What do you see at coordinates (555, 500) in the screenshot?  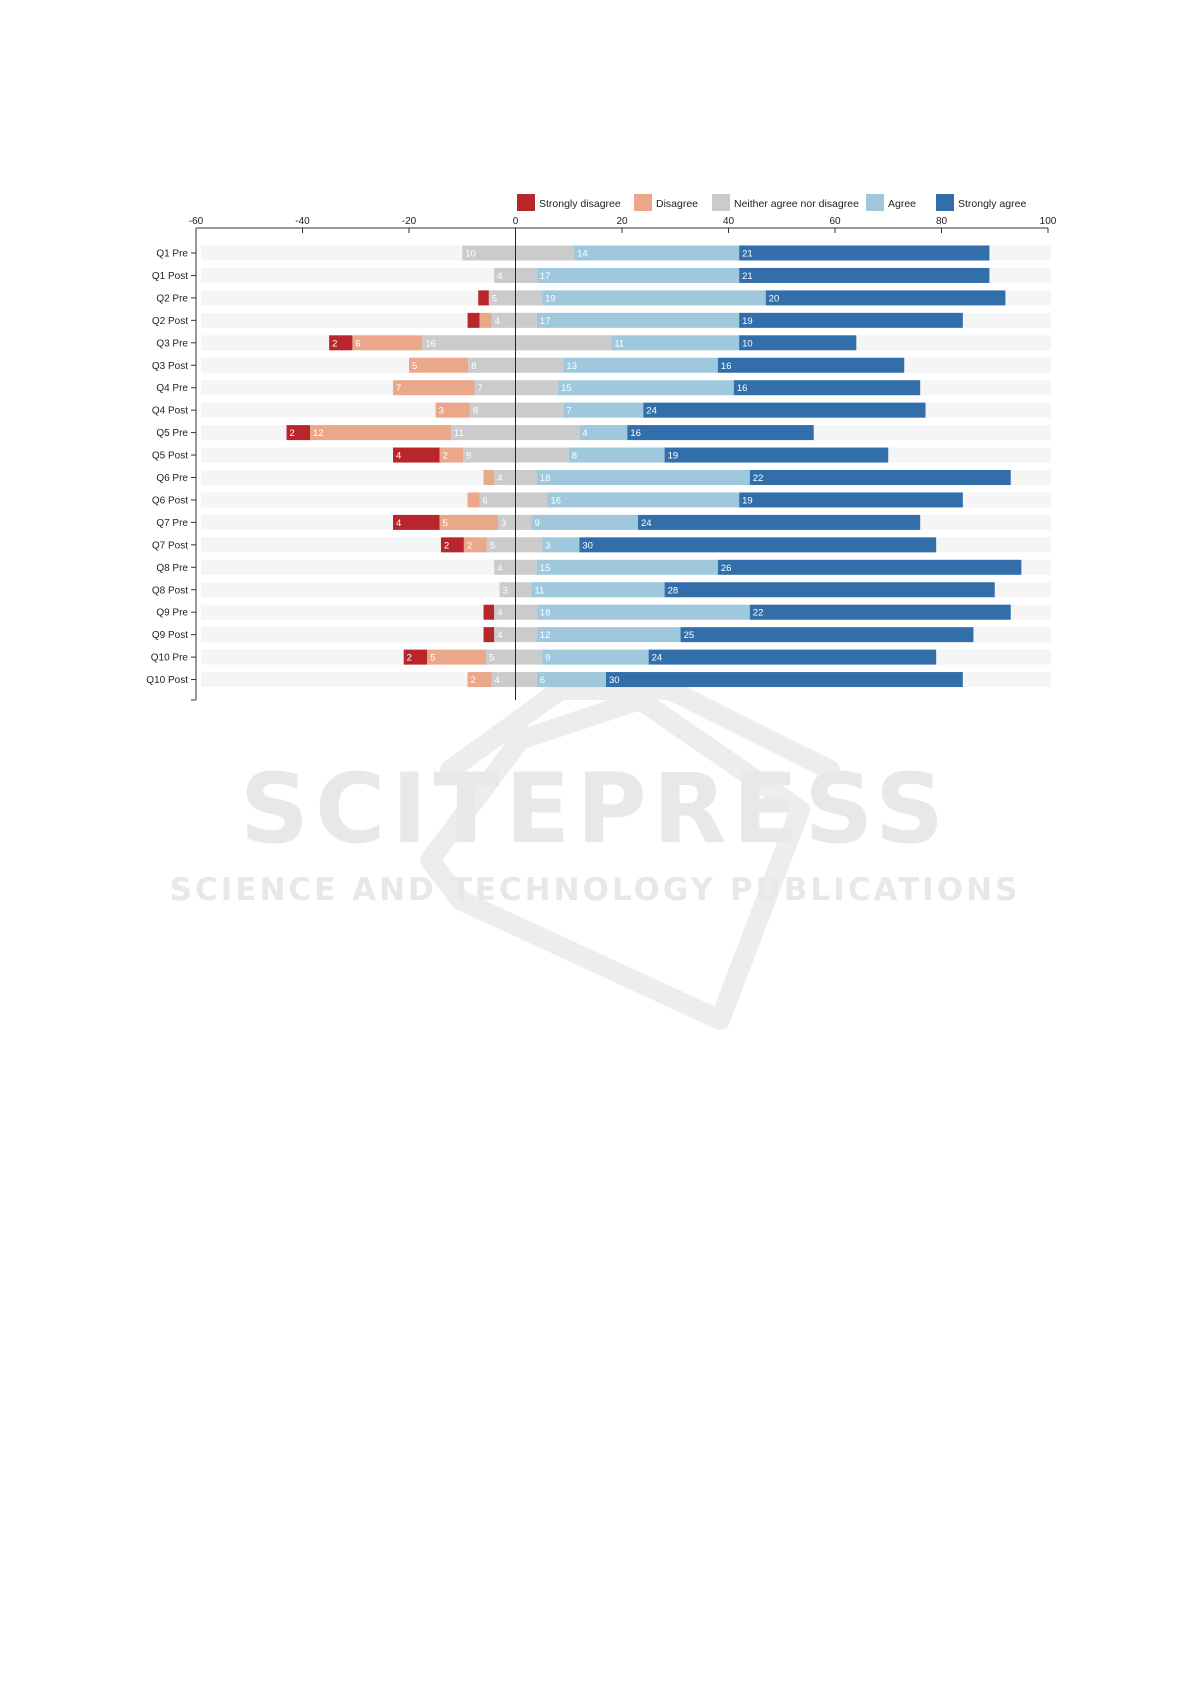 I see `data-label-agree: 16` at bounding box center [555, 500].